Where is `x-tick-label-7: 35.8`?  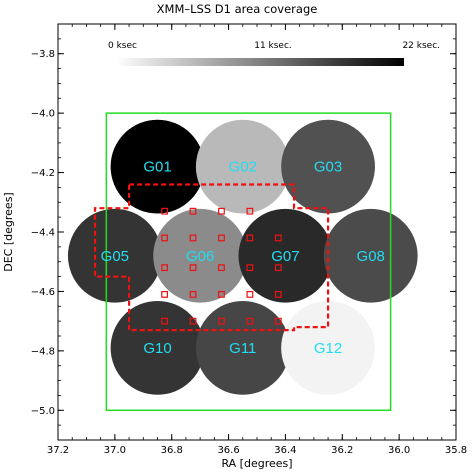 x-tick-label-7: 35.8 is located at coordinates (456, 450).